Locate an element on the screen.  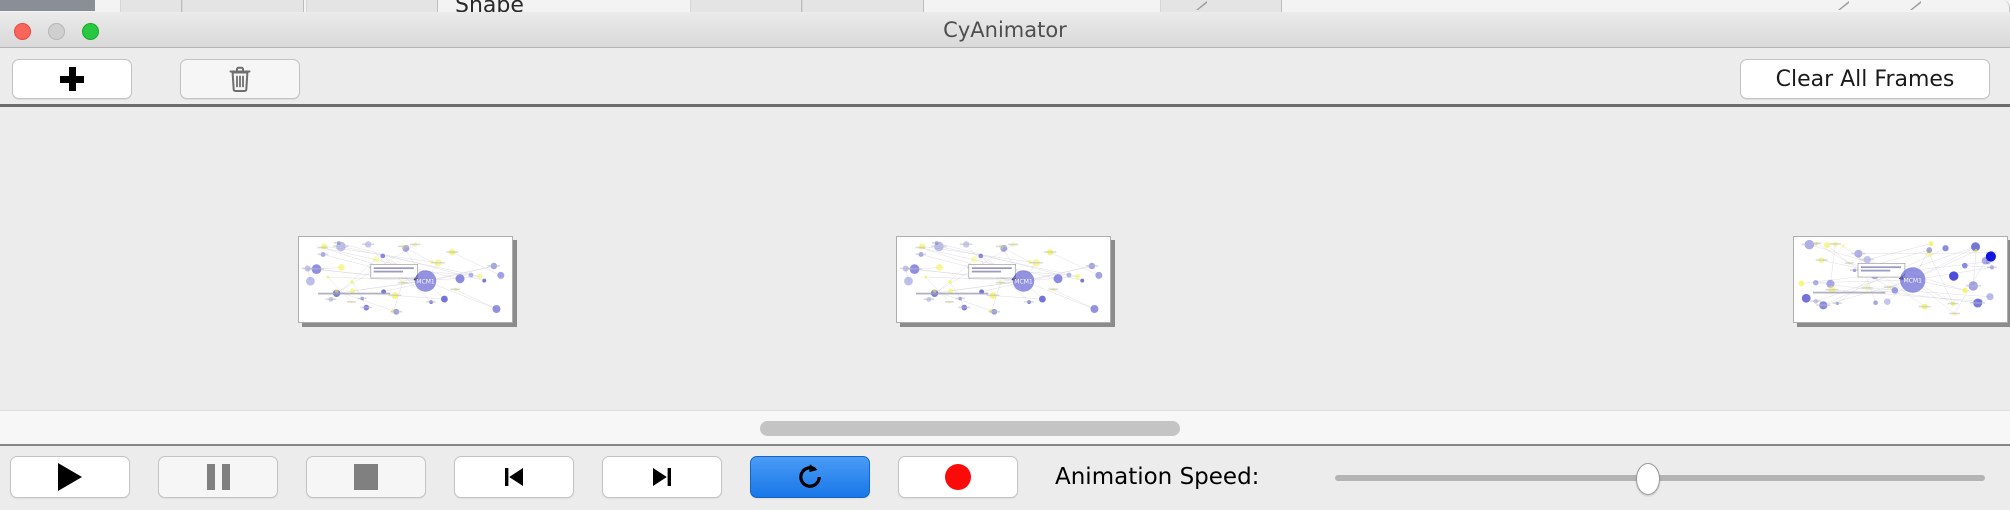
stop-button is located at coordinates (366, 477).